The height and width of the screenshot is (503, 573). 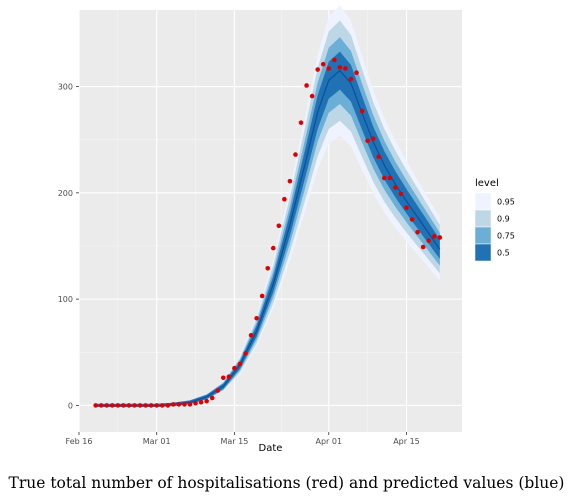 What do you see at coordinates (506, 236) in the screenshot?
I see `legend-label: 0.75` at bounding box center [506, 236].